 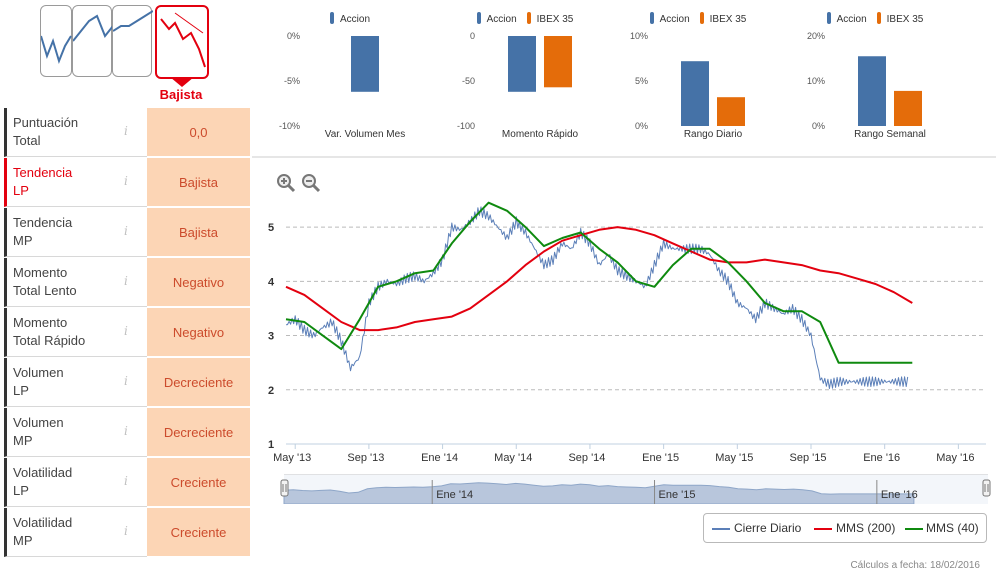 I want to click on score-row-label: Volumen LP, so click(x=38, y=381).